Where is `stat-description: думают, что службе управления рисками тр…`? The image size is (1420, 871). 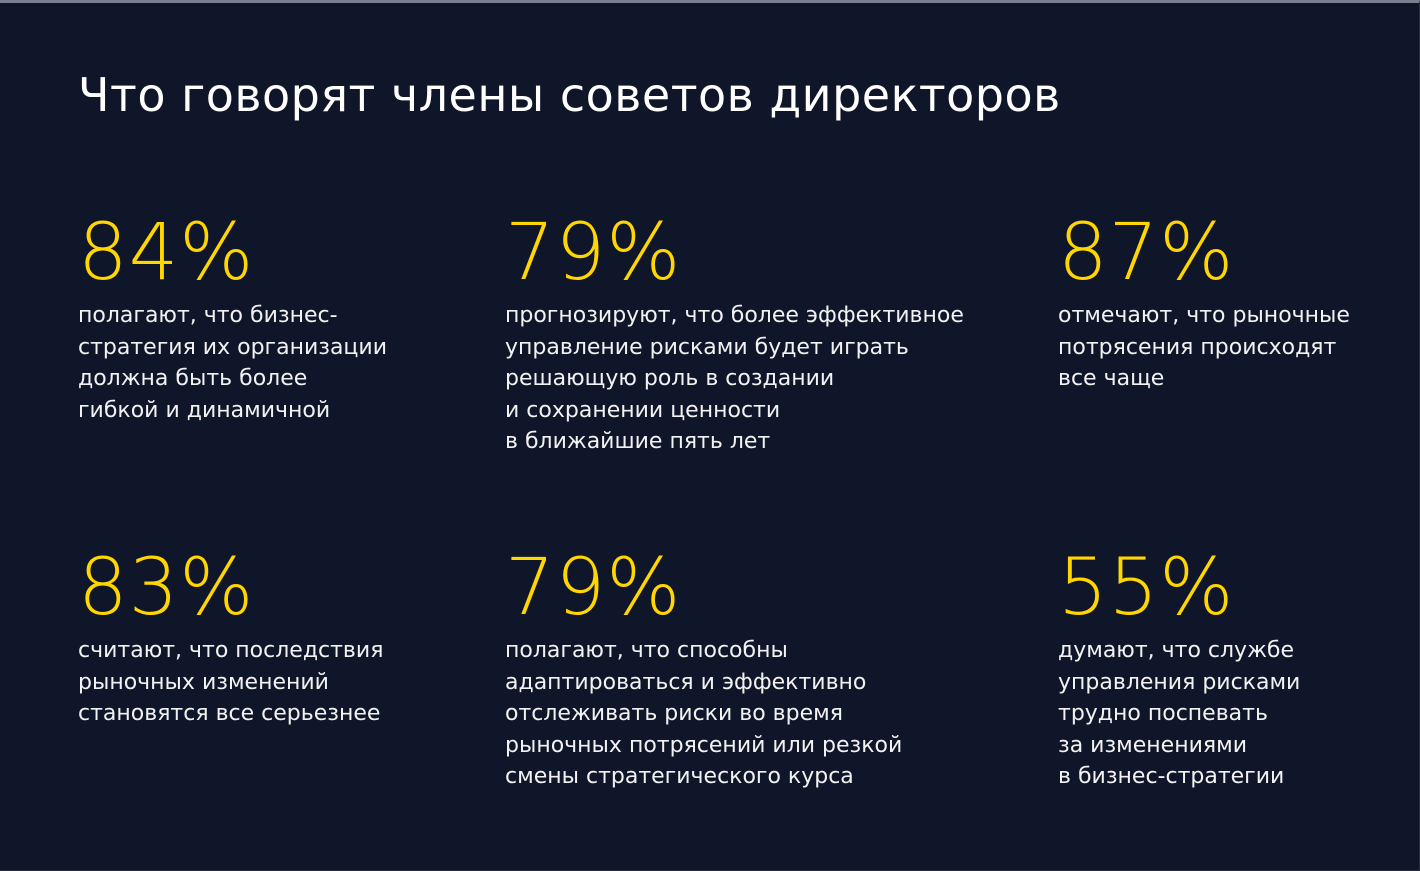
stat-description: думают, что службе управления рисками тр… is located at coordinates (1179, 713).